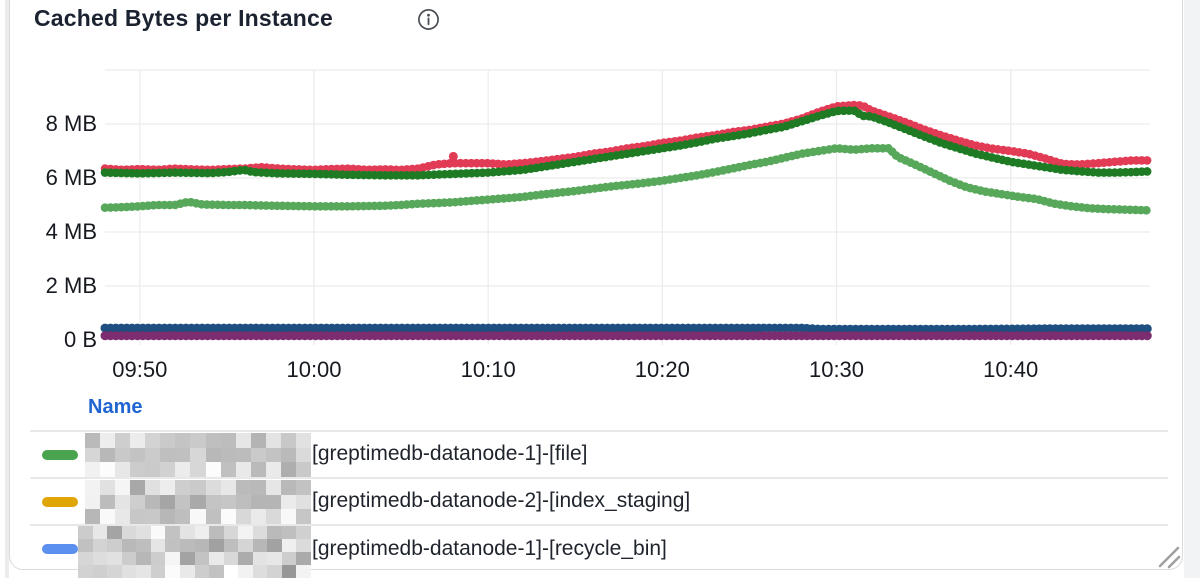  Describe the element at coordinates (428, 19) in the screenshot. I see `info-icon` at that location.